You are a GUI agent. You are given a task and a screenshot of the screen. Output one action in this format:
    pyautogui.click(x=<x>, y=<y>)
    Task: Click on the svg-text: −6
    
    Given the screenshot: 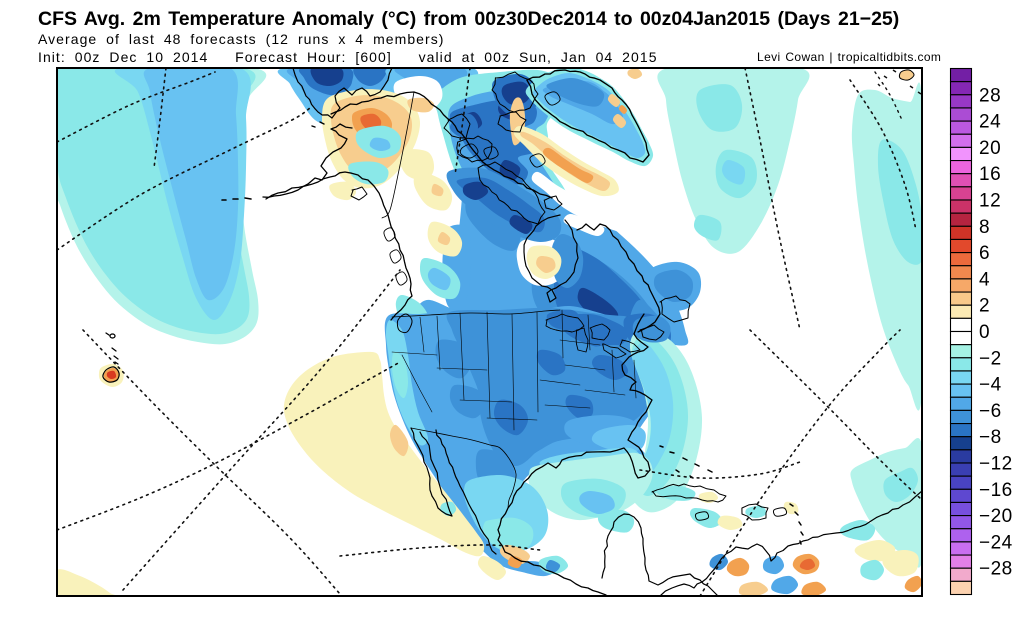 What is the action you would take?
    pyautogui.click(x=990, y=411)
    